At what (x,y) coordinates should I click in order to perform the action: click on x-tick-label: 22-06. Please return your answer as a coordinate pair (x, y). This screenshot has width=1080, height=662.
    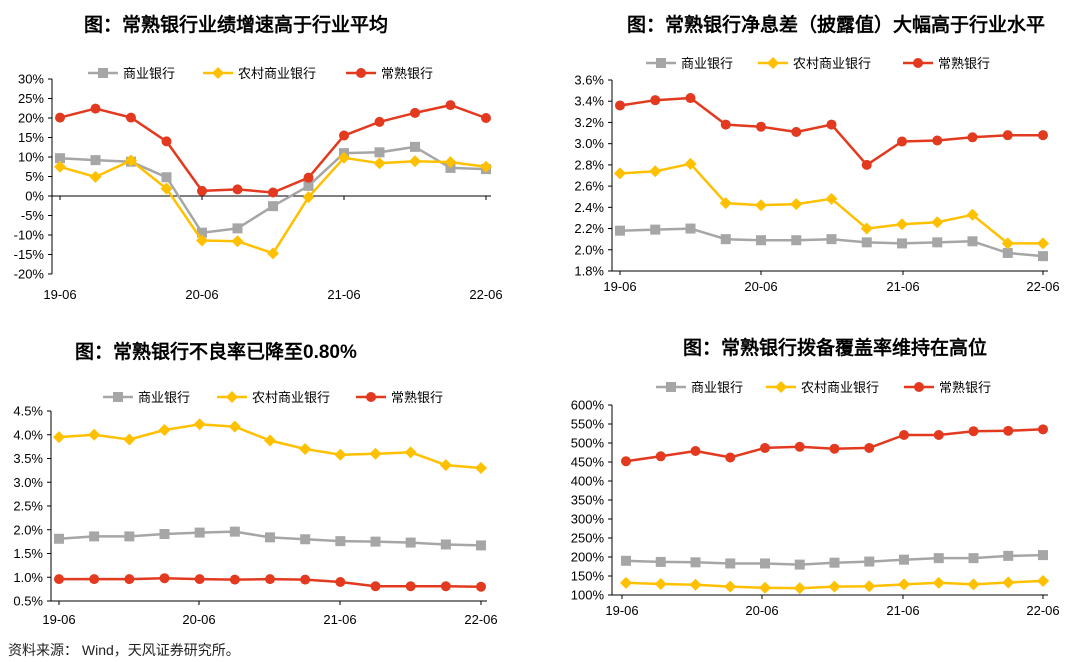
    Looking at the image, I should click on (480, 619).